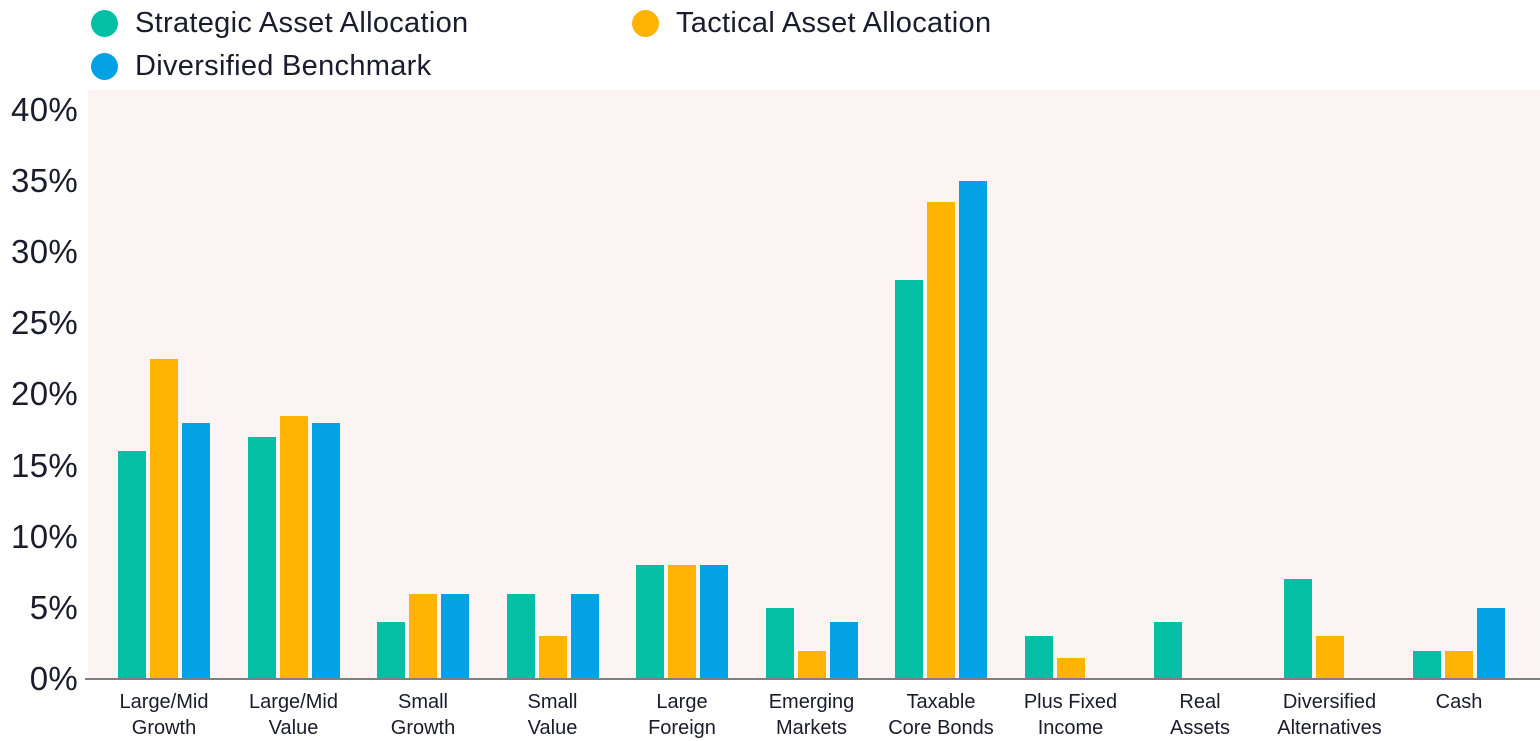  Describe the element at coordinates (552, 657) in the screenshot. I see `bar-tactical-asset-allocation-small-value` at that location.